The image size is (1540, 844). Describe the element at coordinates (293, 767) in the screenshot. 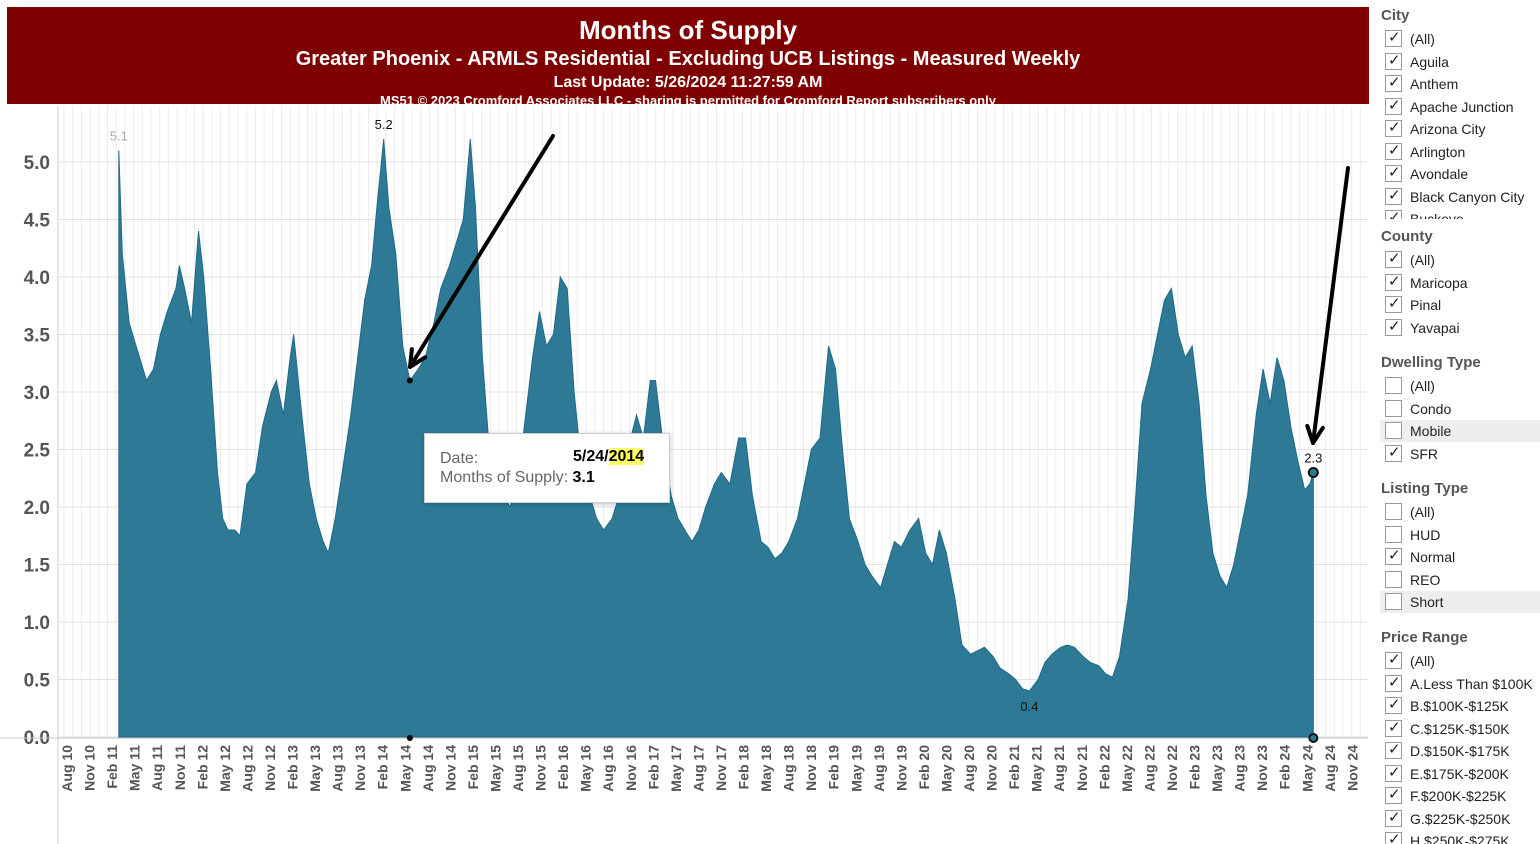

I see `x-tick-label: Feb 13` at that location.